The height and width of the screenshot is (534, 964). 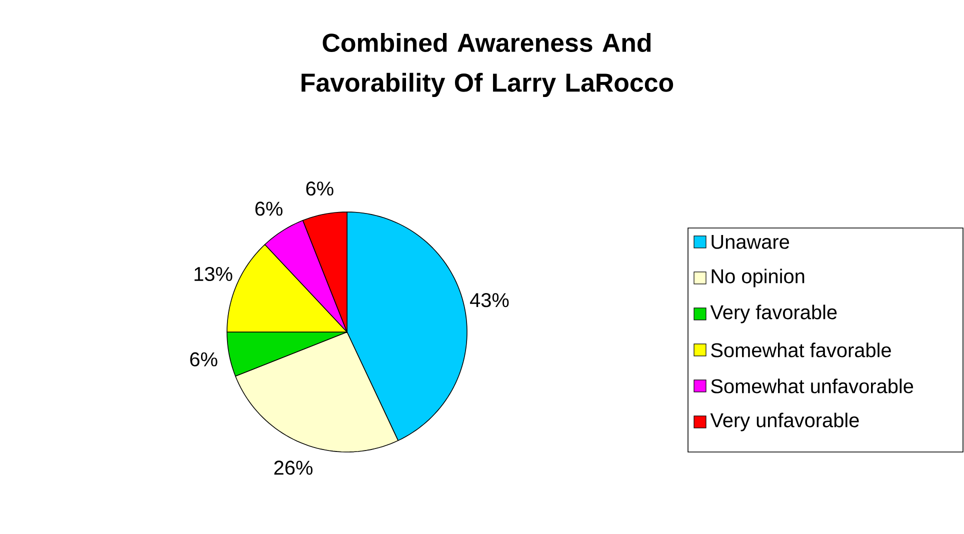 What do you see at coordinates (784, 422) in the screenshot?
I see `legend-label: Very unfavorable` at bounding box center [784, 422].